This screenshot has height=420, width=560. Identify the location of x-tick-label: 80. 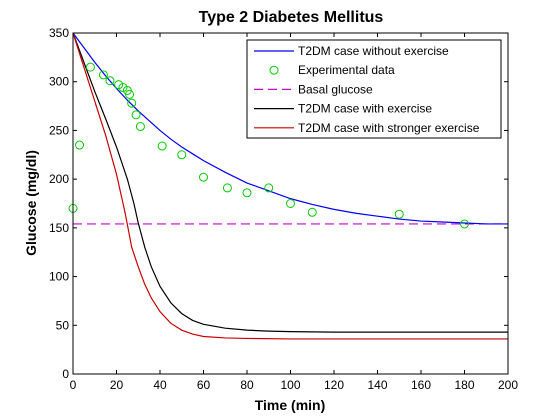
(247, 385).